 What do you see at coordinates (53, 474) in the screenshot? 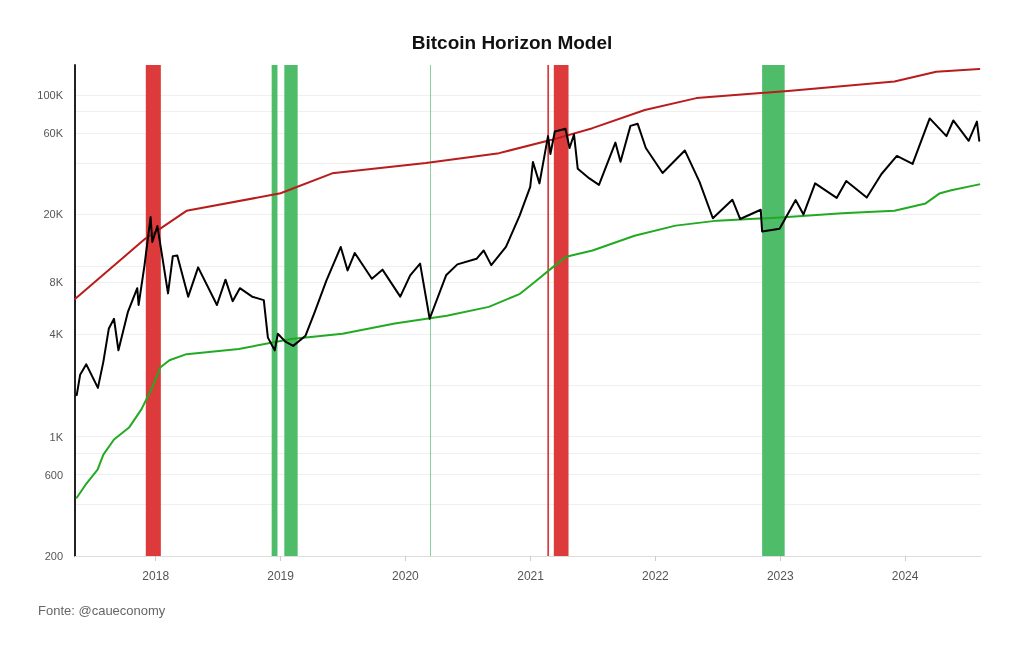
I see `y-tick-label: 600` at bounding box center [53, 474].